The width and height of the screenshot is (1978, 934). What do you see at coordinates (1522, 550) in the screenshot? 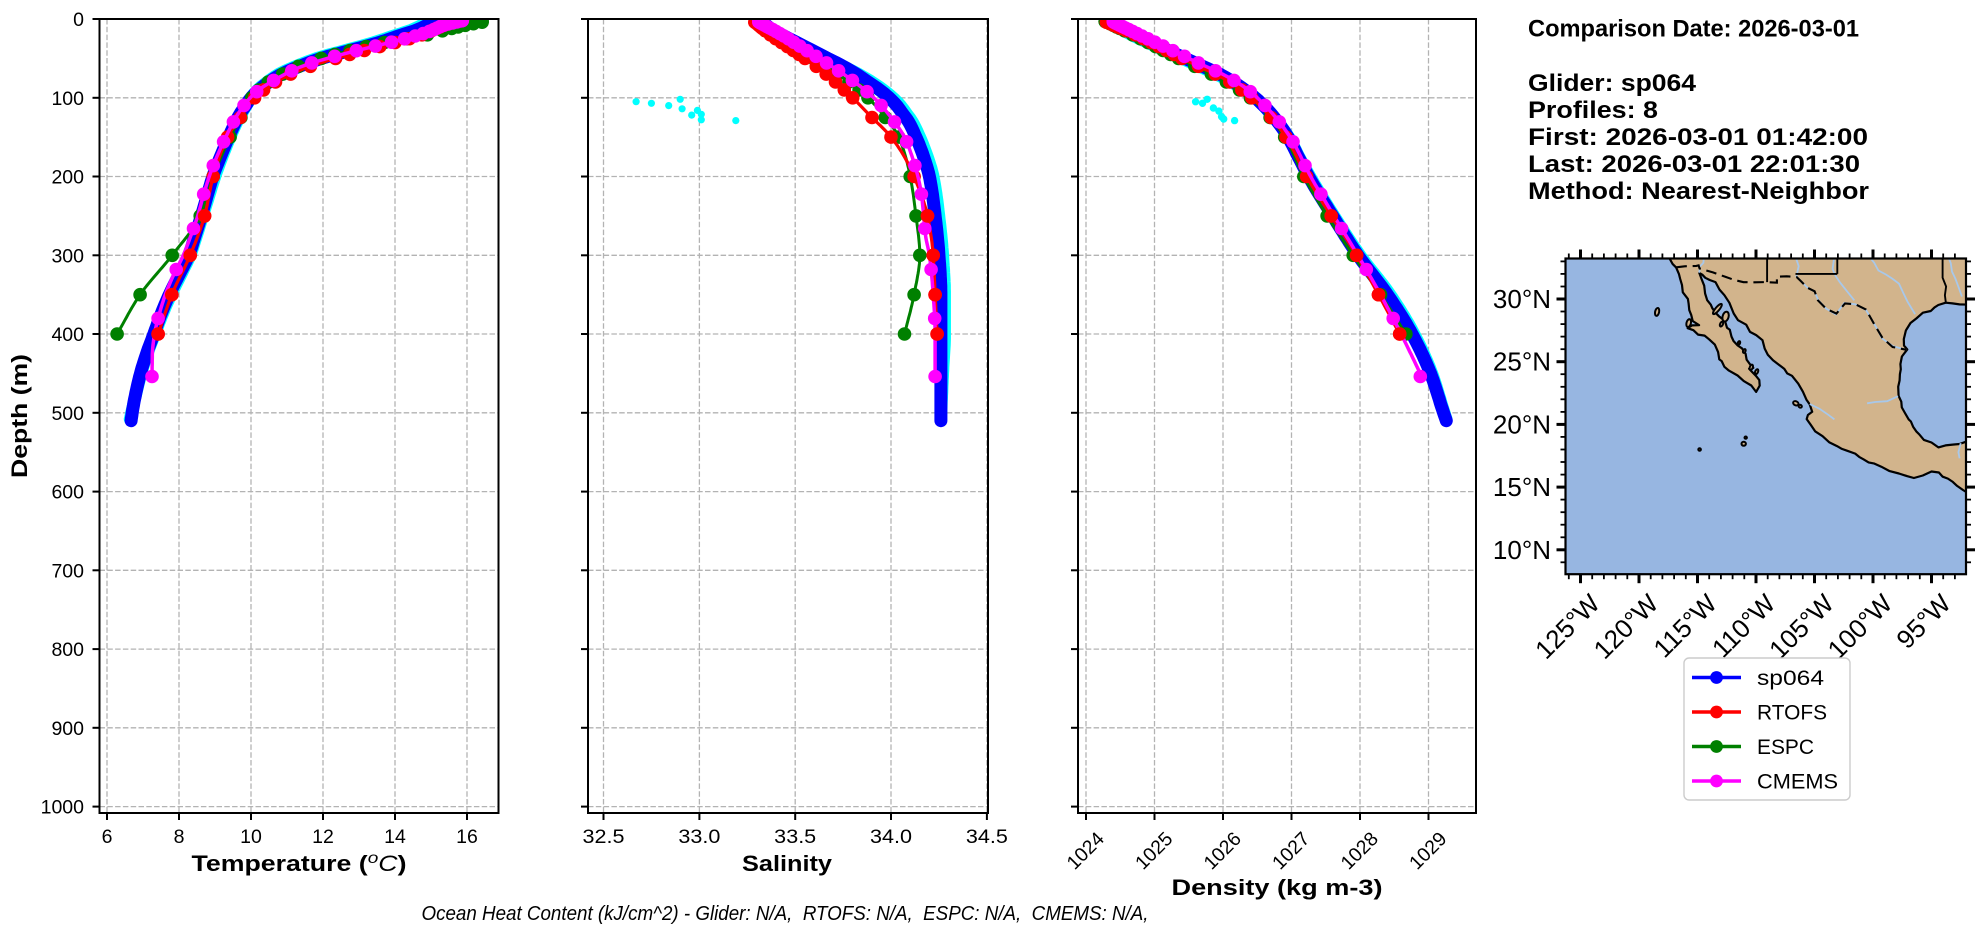
I see `svg-text: 10°N` at bounding box center [1522, 550].